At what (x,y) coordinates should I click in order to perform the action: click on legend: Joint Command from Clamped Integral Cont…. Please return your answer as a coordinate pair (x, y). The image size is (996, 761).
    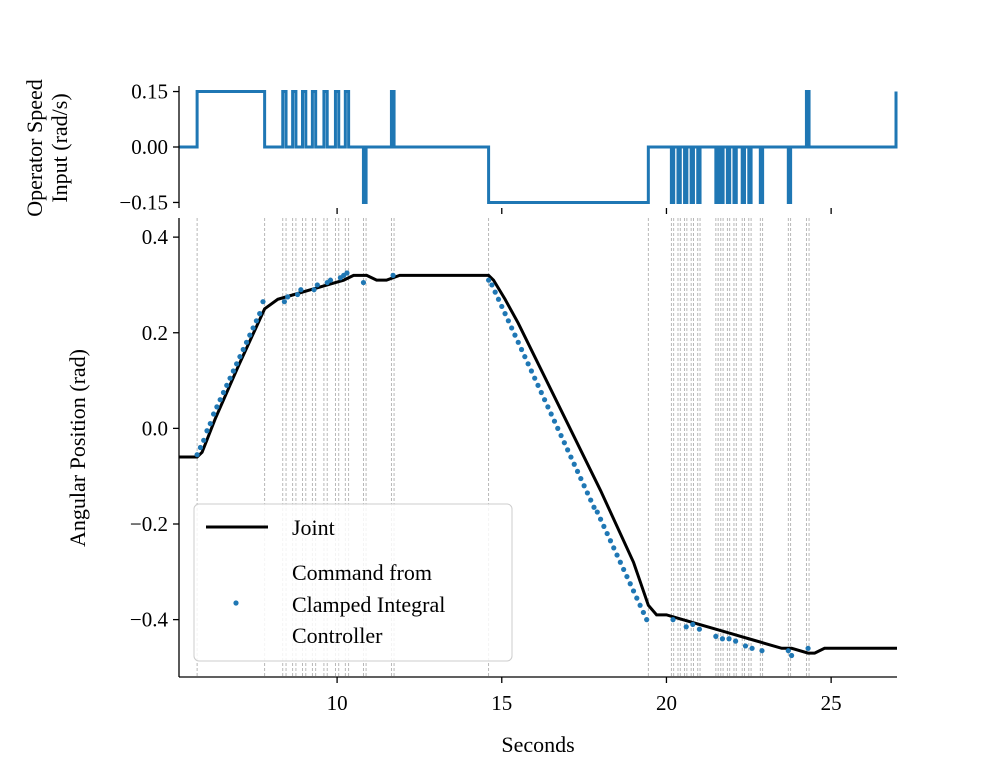
    Looking at the image, I should click on (353, 582).